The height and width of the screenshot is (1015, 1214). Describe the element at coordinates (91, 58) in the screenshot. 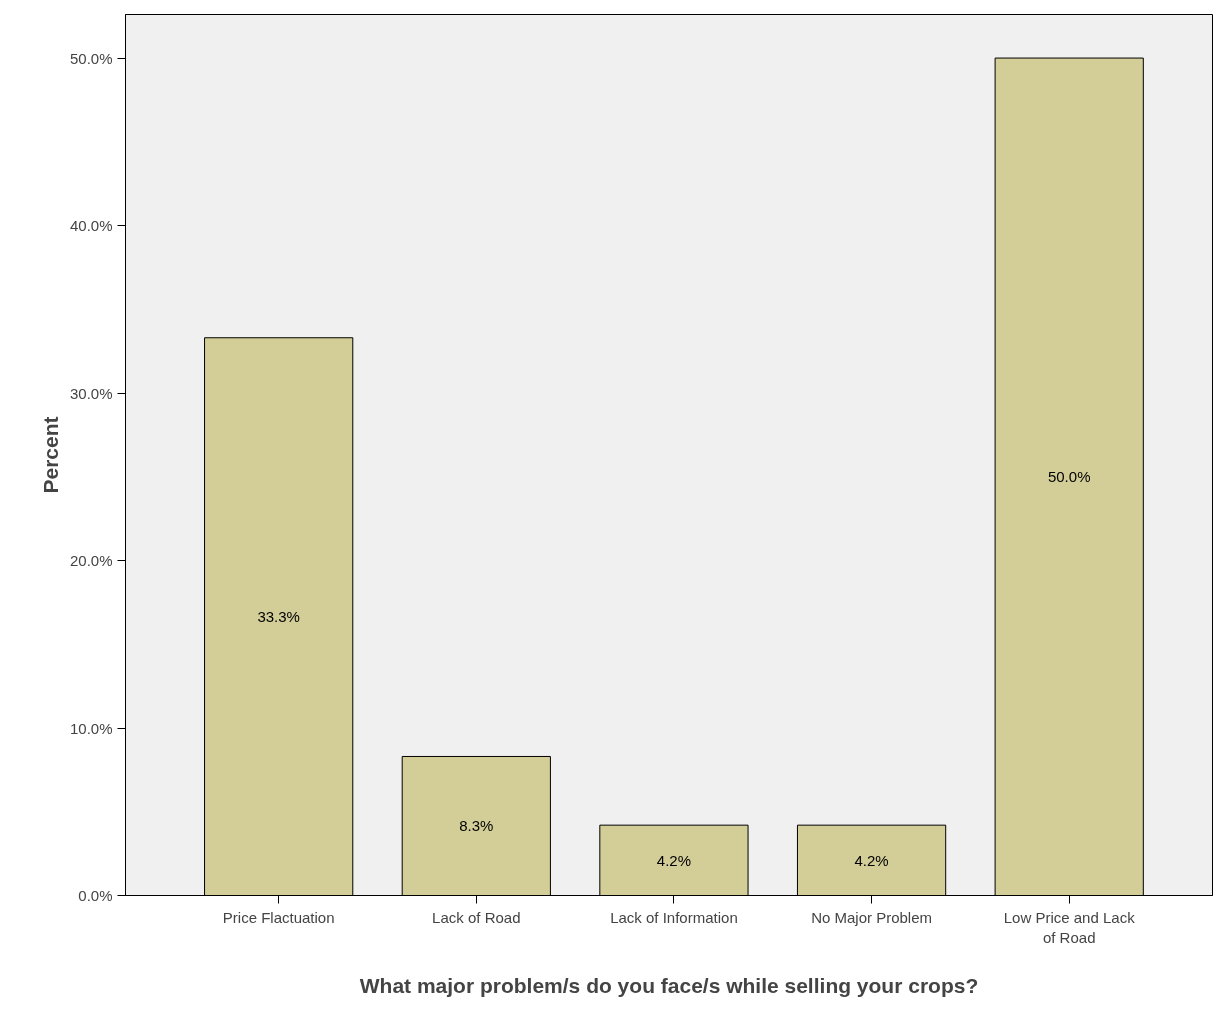

I see `y-tick-label: 50.0%` at that location.